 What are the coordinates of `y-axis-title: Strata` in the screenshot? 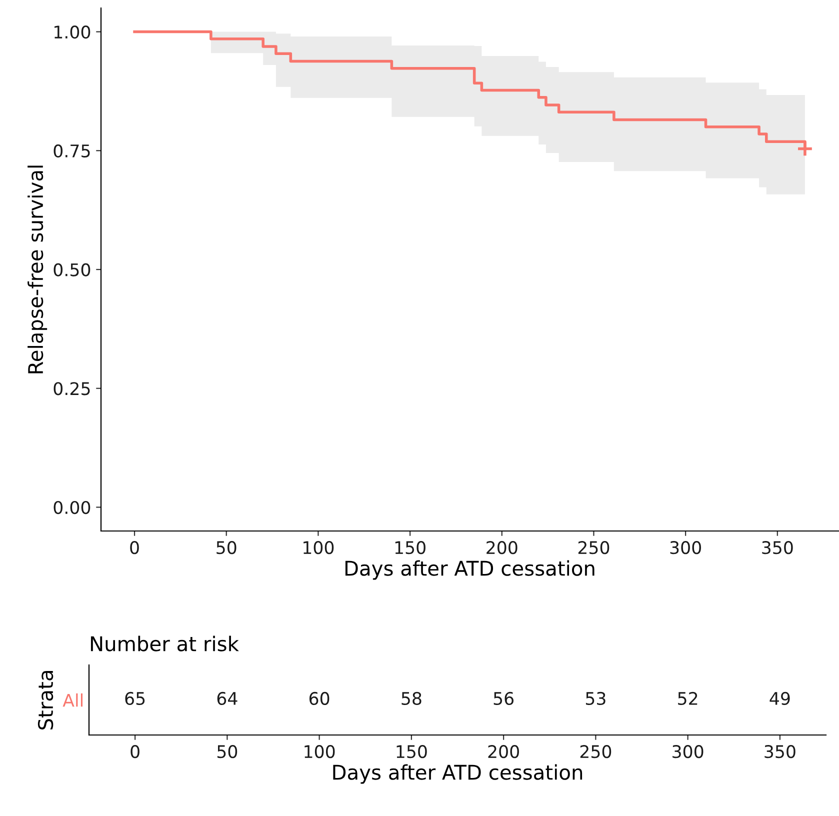 It's located at (46, 700).